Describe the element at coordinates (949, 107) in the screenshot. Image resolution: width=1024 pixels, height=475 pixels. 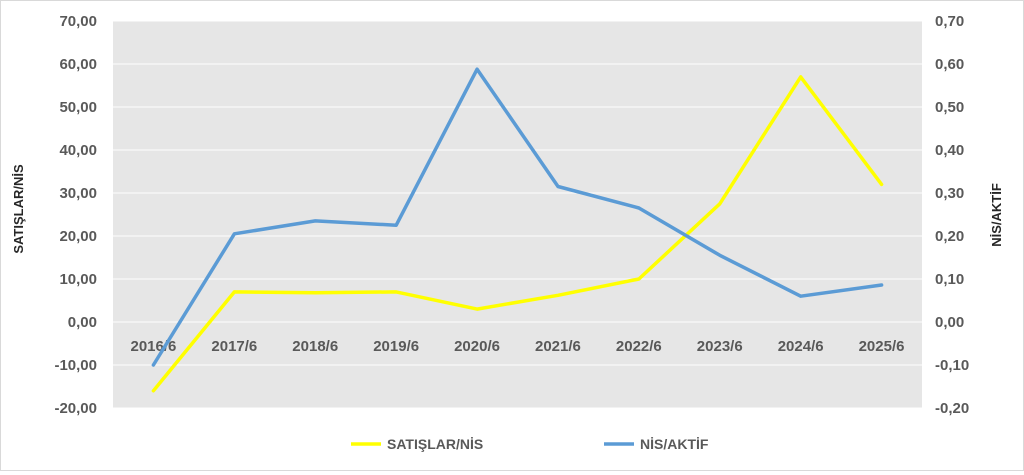
I see `y-tick-label-right: 0,50` at that location.